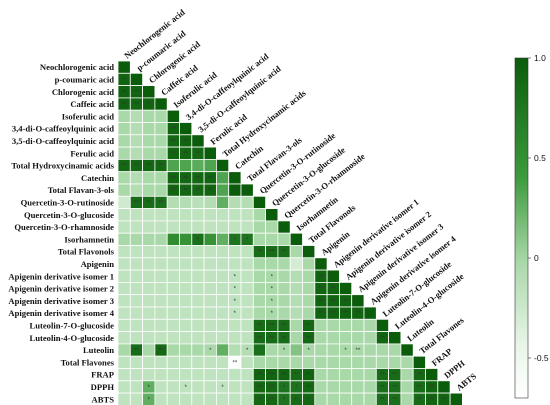 The height and width of the screenshot is (405, 550). Describe the element at coordinates (63, 141) in the screenshot. I see `row-label: 3,5-di-O-caffeoylquinic acid` at that location.